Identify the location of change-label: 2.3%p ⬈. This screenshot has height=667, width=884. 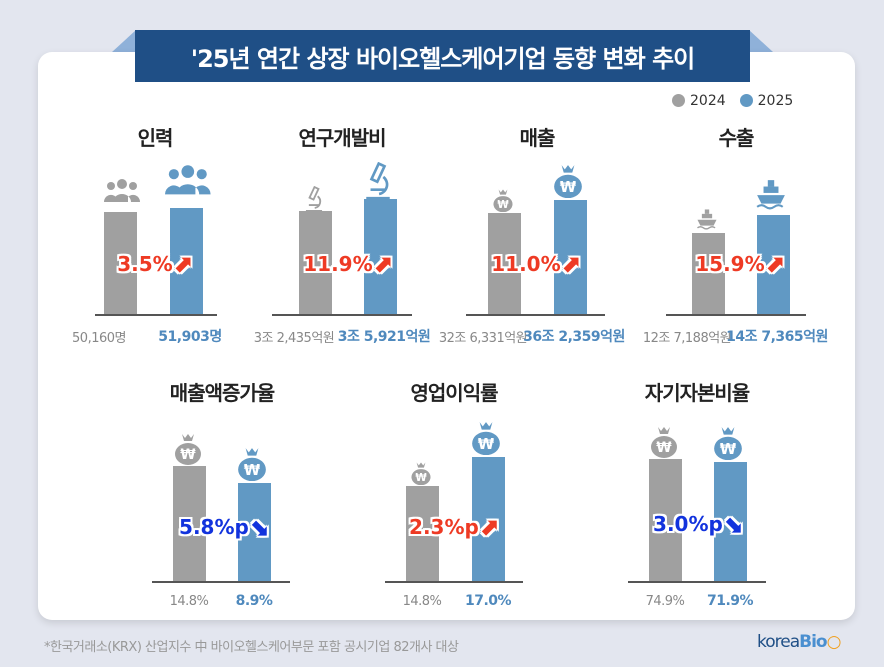
(454, 527).